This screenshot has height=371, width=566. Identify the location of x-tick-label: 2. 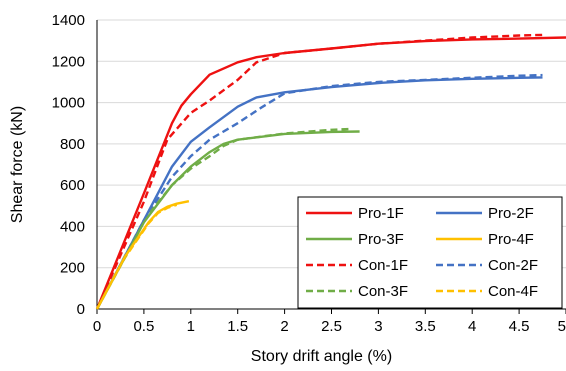
(284, 326).